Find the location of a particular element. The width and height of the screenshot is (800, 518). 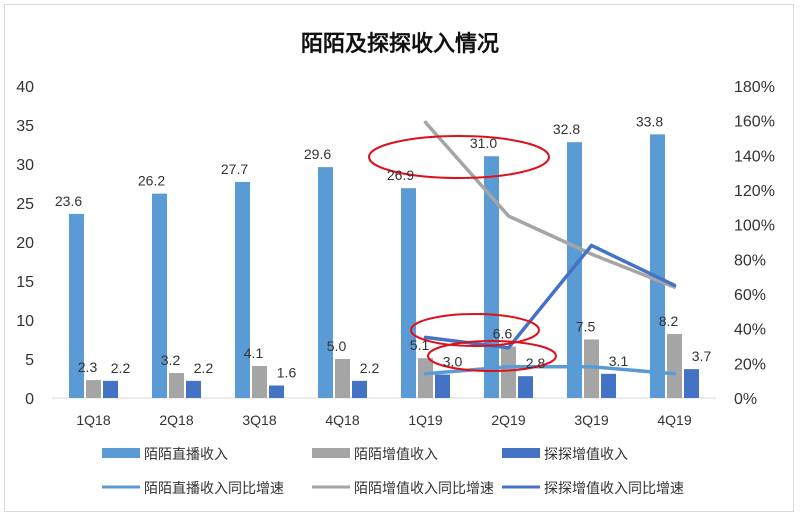

legend-label: 探探增值收入 is located at coordinates (586, 455).